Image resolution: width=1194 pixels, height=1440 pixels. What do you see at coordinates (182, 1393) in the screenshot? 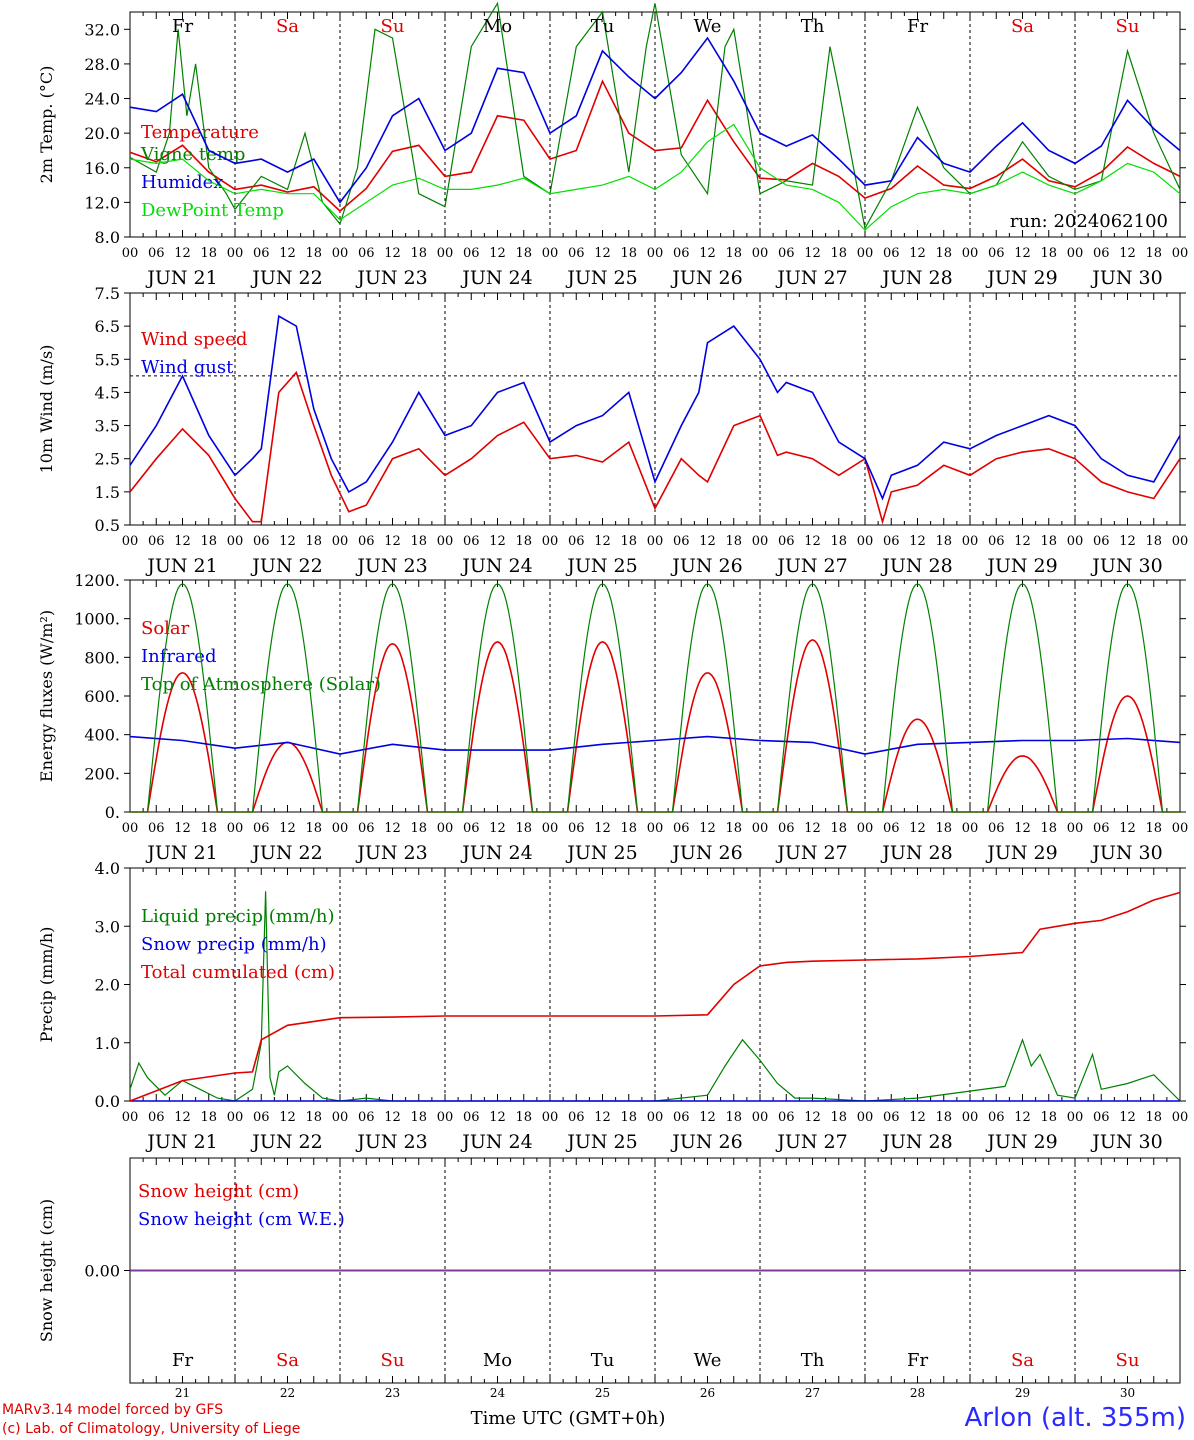
I see `day-number: 21` at bounding box center [182, 1393].